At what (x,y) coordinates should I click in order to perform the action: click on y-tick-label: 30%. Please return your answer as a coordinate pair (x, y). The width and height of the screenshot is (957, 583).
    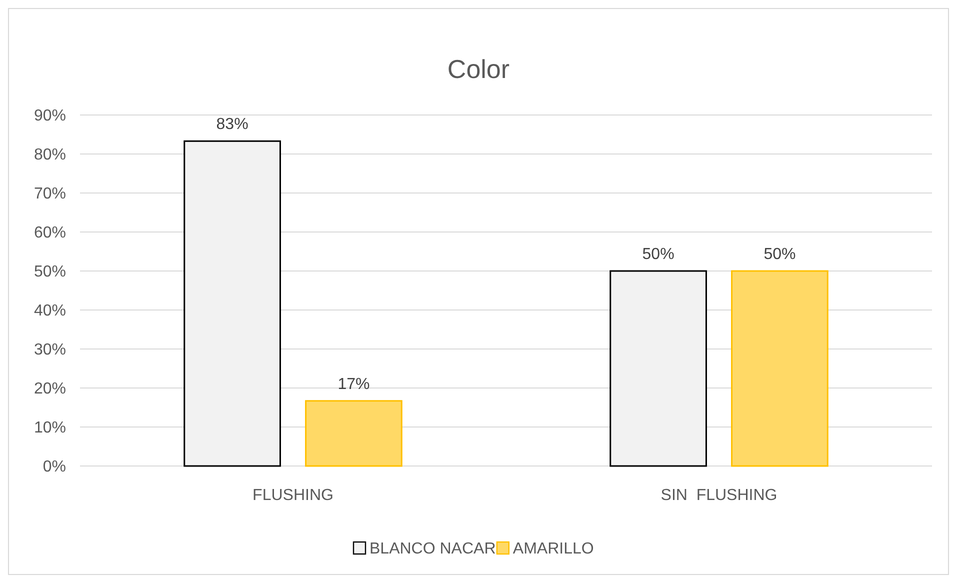
    Looking at the image, I should click on (50, 350).